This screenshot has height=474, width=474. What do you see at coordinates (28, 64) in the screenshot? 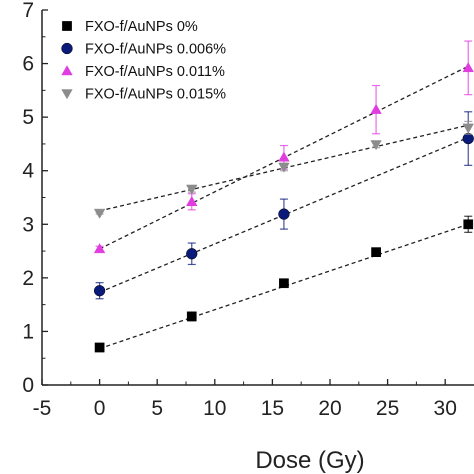
I see `y-tick-label: 6` at bounding box center [28, 64].